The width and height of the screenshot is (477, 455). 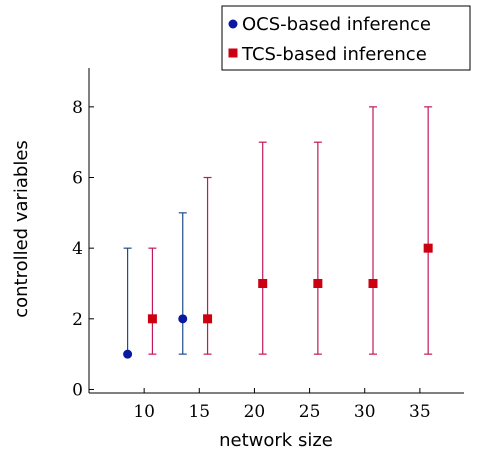 I want to click on y-tick-label: 8, so click(x=77, y=108).